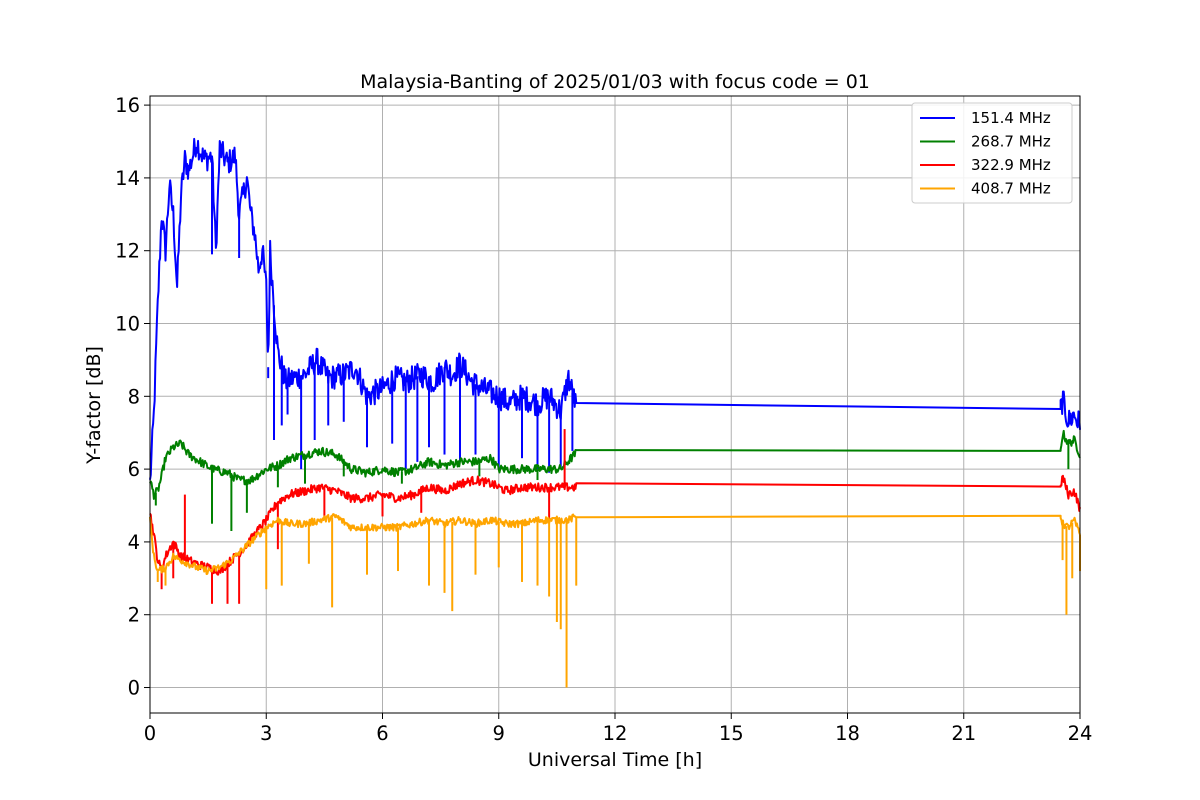  Describe the element at coordinates (127, 324) in the screenshot. I see `y-tick-label: 10` at that location.